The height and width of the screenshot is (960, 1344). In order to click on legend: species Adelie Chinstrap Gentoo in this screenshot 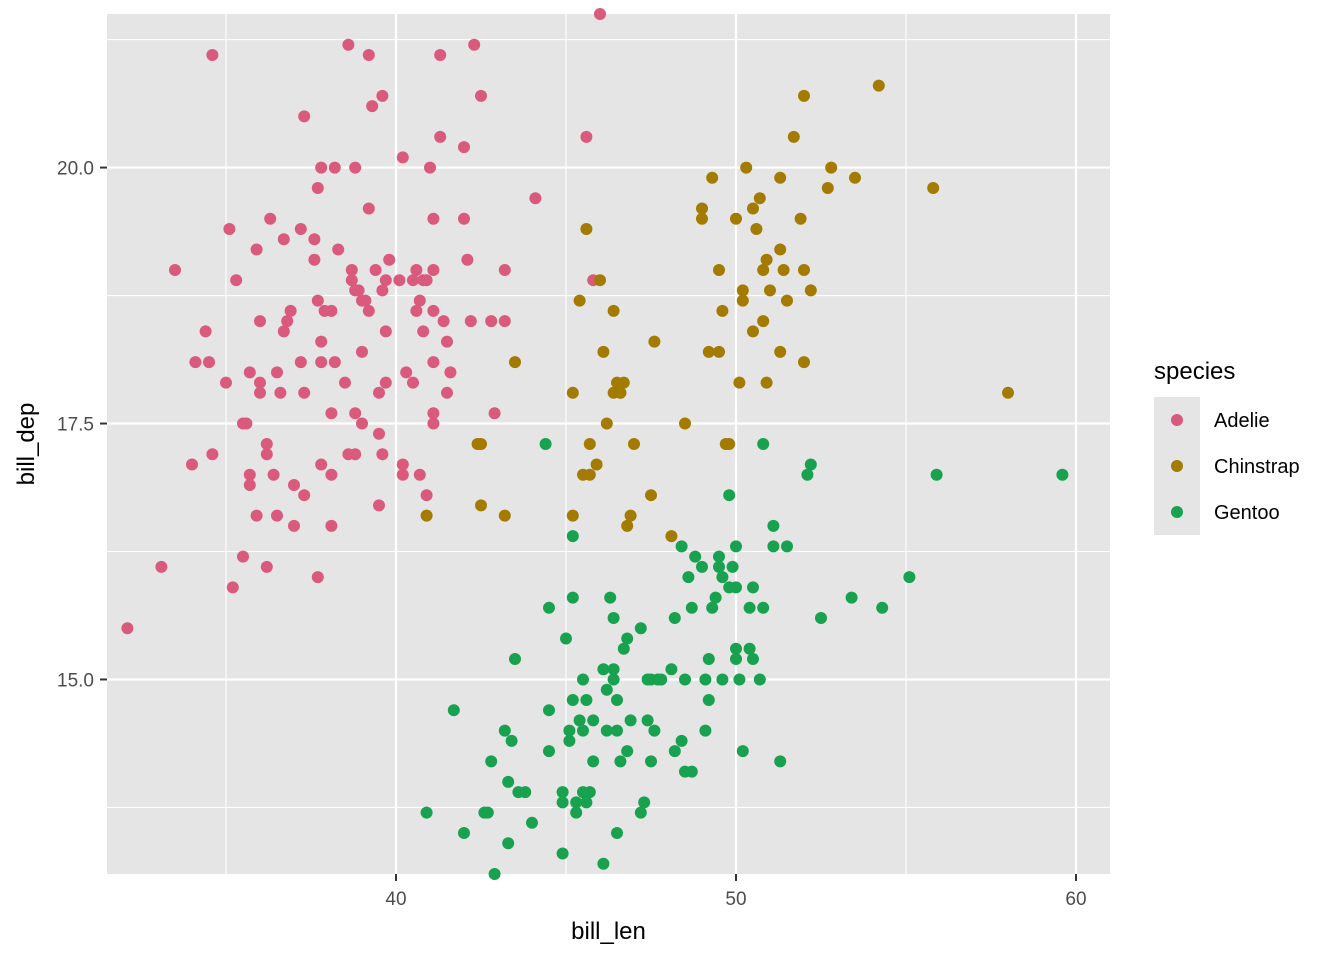, I will do `click(1227, 446)`.